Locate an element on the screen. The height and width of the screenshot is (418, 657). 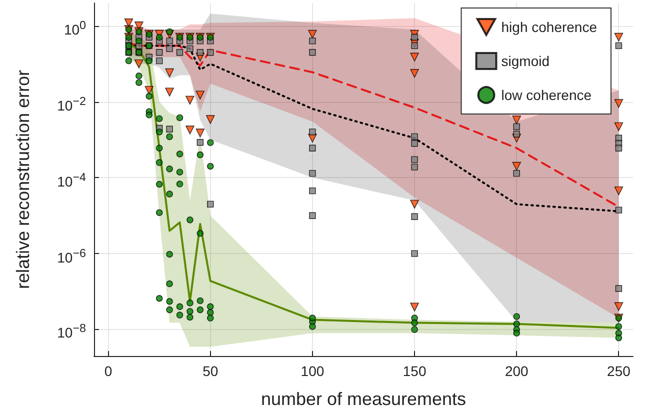
y-axis-title: relative reconstruction error is located at coordinates (23, 180).